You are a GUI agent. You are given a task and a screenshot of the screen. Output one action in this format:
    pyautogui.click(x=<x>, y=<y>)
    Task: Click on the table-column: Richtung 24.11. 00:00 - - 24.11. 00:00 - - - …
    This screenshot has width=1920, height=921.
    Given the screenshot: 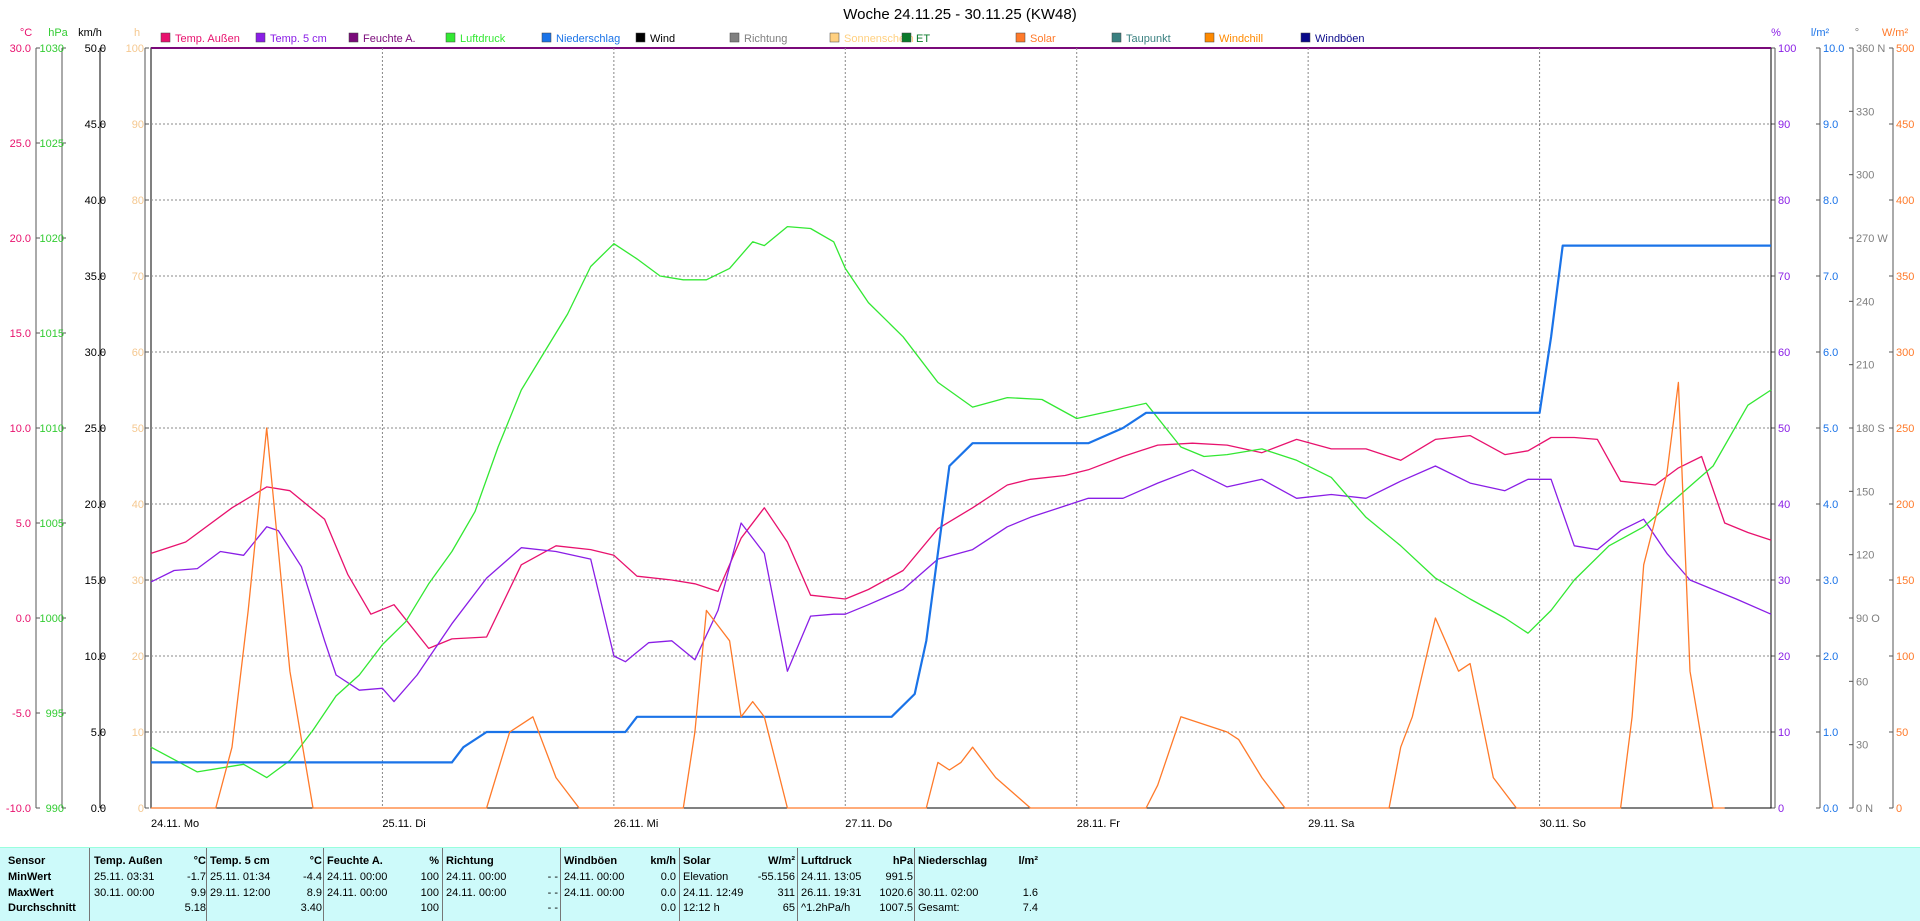 What is the action you would take?
    pyautogui.click(x=502, y=886)
    